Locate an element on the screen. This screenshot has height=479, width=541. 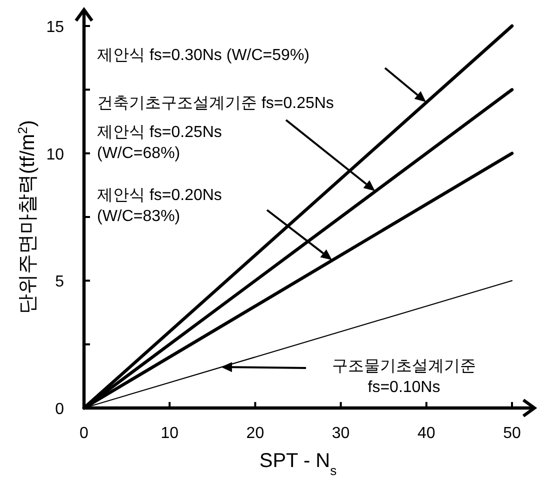
x-tick-label: 40 is located at coordinates (427, 433).